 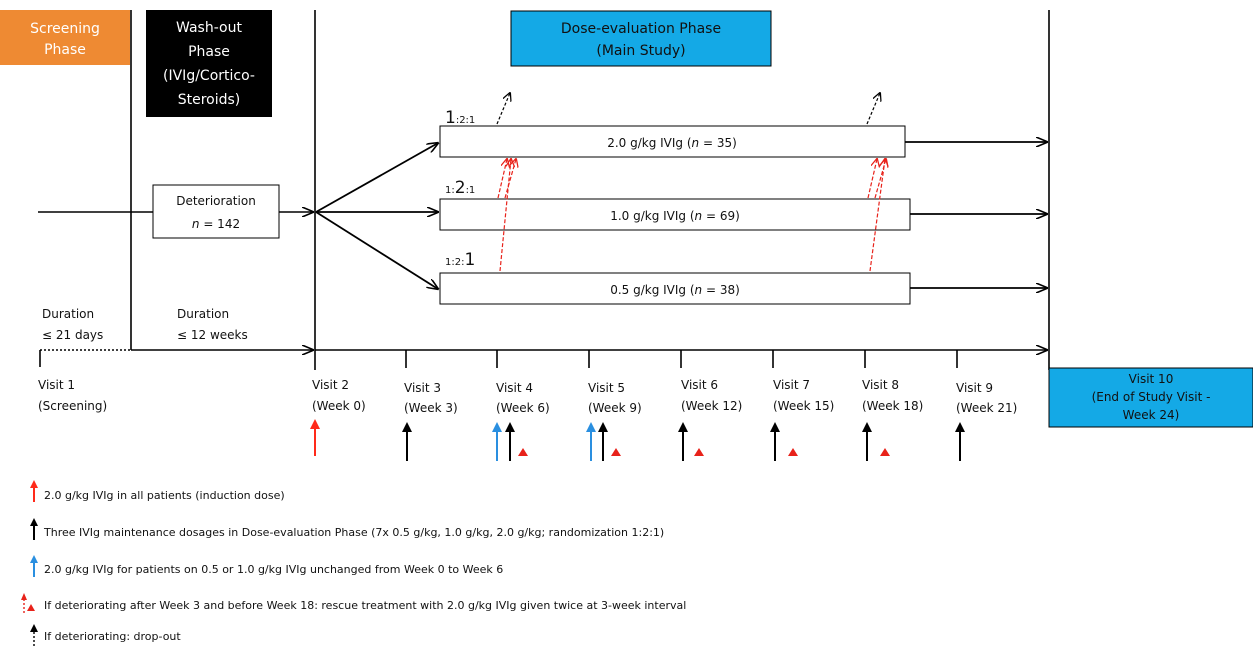 What do you see at coordinates (65, 29) in the screenshot?
I see `screening-phase-label-1: Screening` at bounding box center [65, 29].